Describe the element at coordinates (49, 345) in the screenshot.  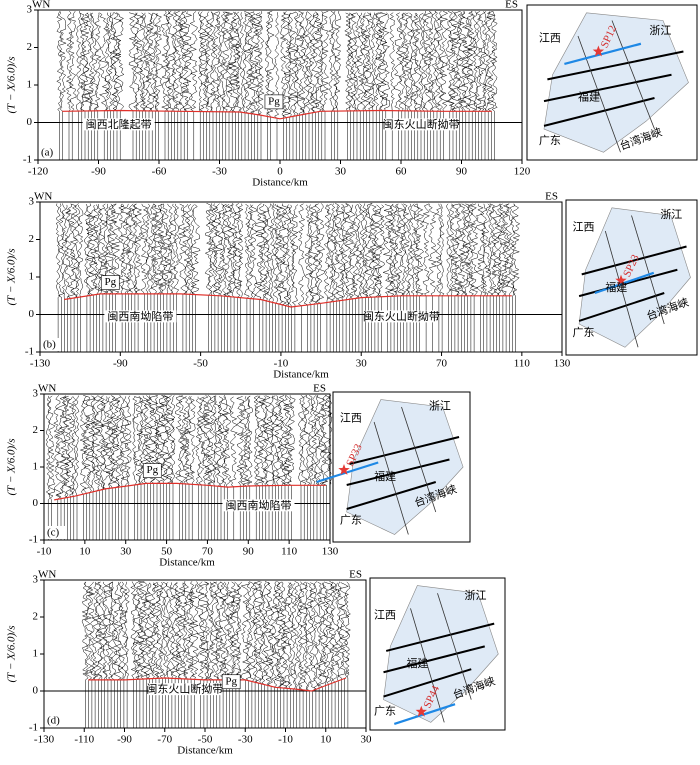
I see `panel-label: (b)` at that location.